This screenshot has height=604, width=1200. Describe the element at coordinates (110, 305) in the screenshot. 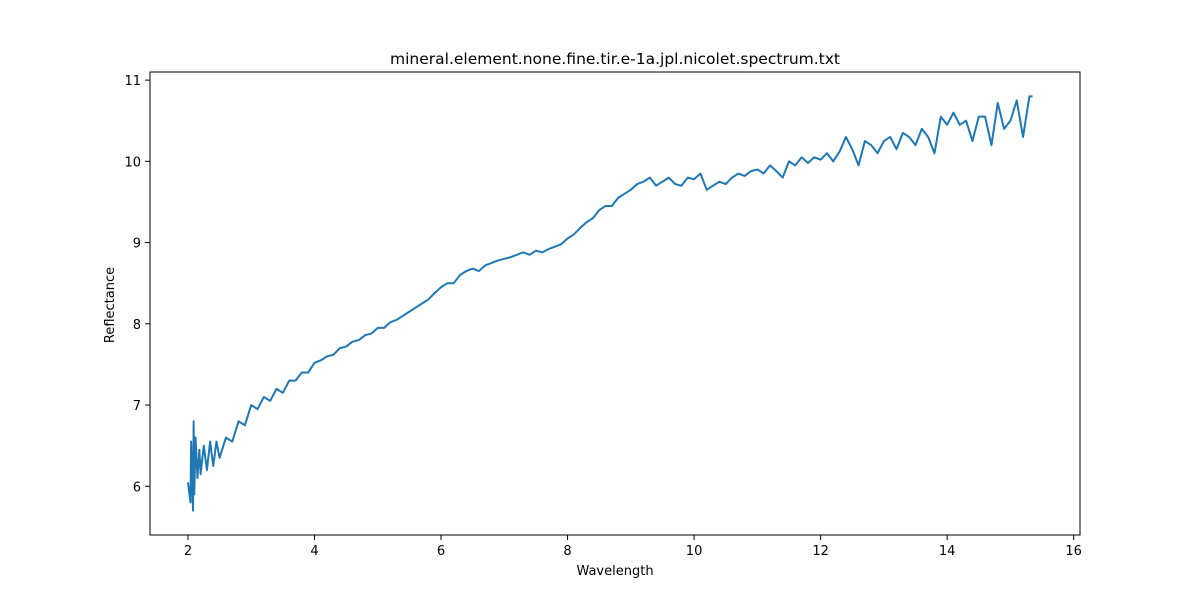

I see `y-axis-label: Reflectance` at that location.